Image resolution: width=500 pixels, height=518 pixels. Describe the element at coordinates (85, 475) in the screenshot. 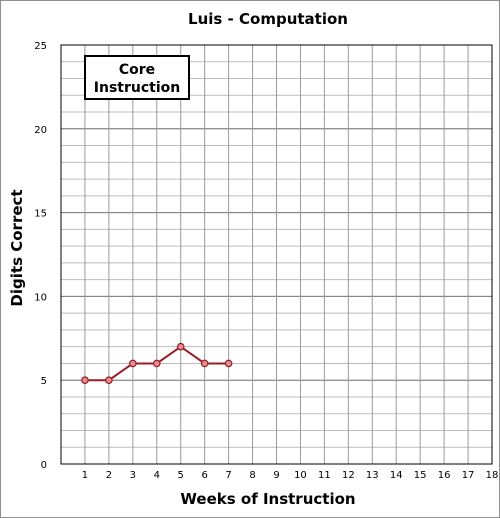

I see `x-tick-label: 1` at that location.